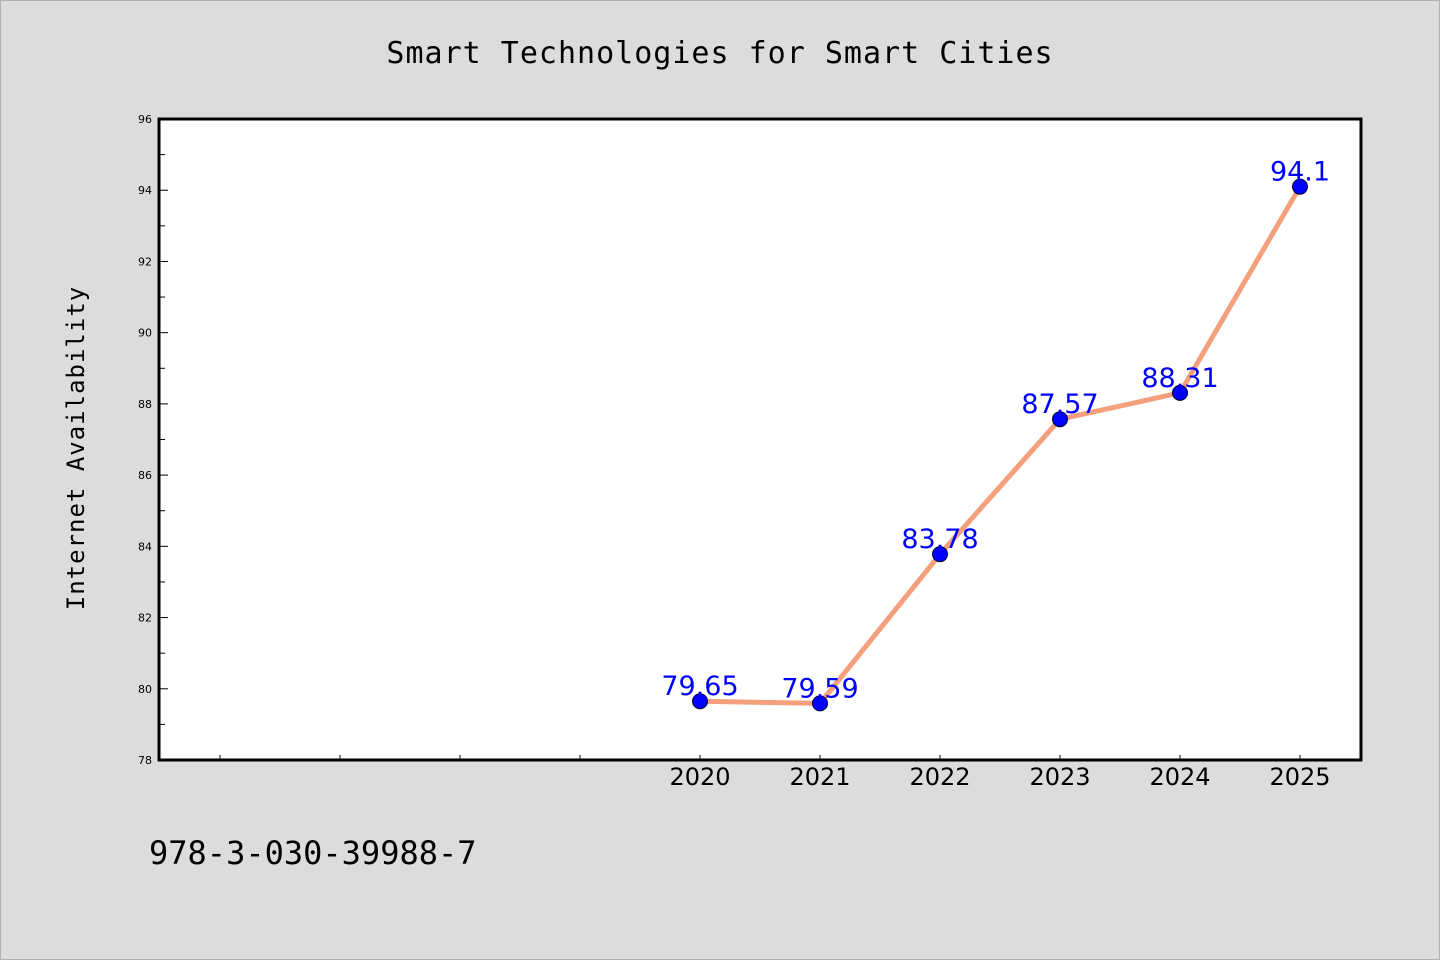 The height and width of the screenshot is (960, 1440). I want to click on y-tick-label: 88, so click(145, 404).